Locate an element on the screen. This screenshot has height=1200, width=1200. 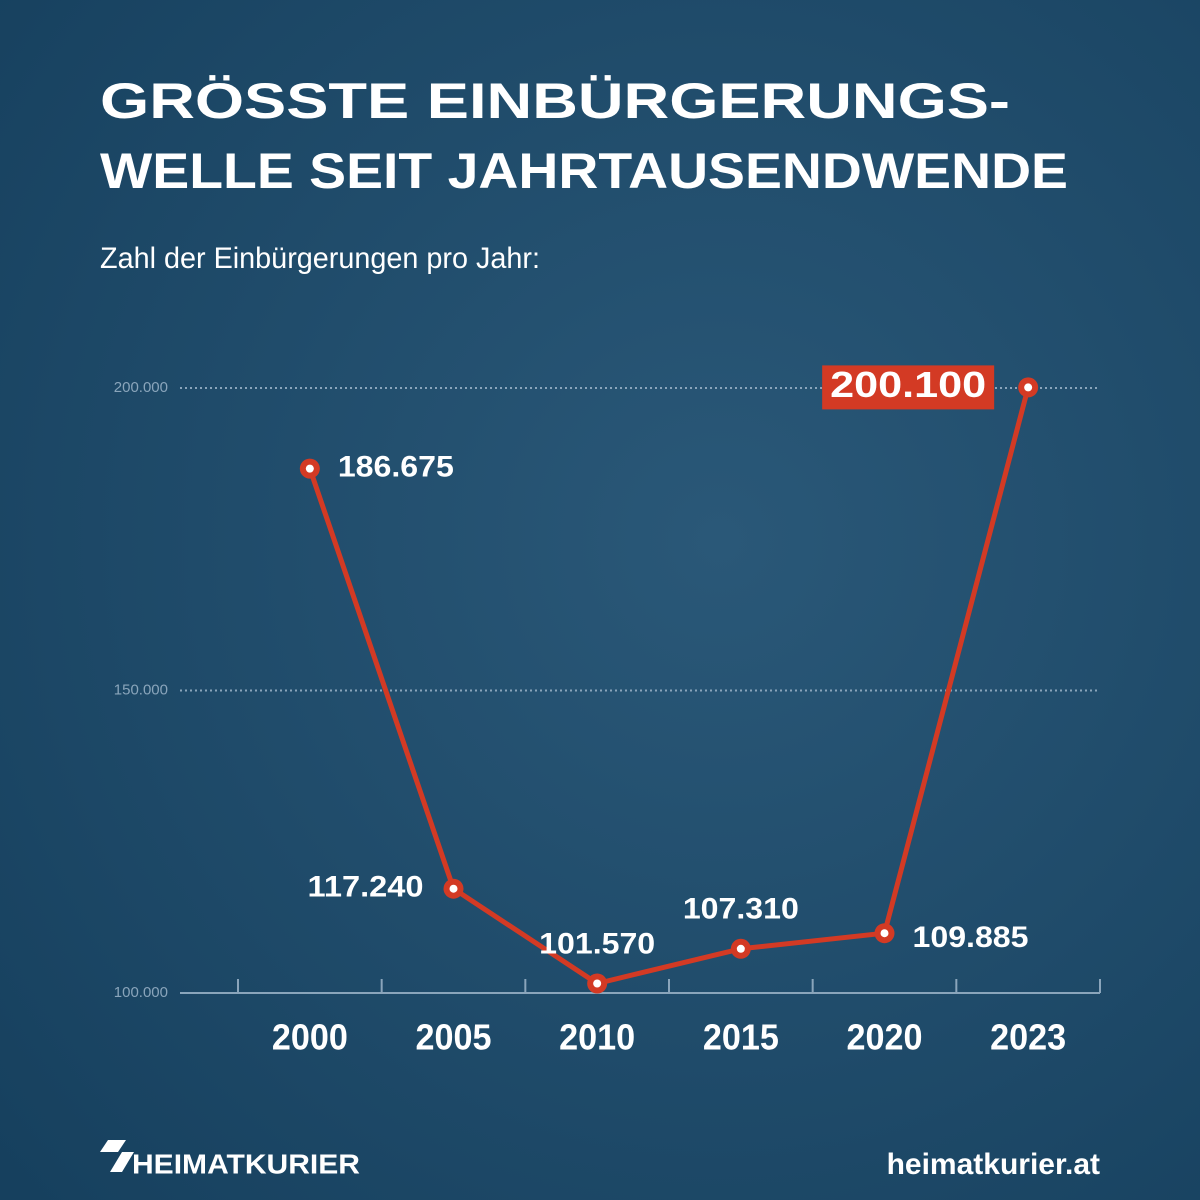
highlight-box is located at coordinates (908, 387).